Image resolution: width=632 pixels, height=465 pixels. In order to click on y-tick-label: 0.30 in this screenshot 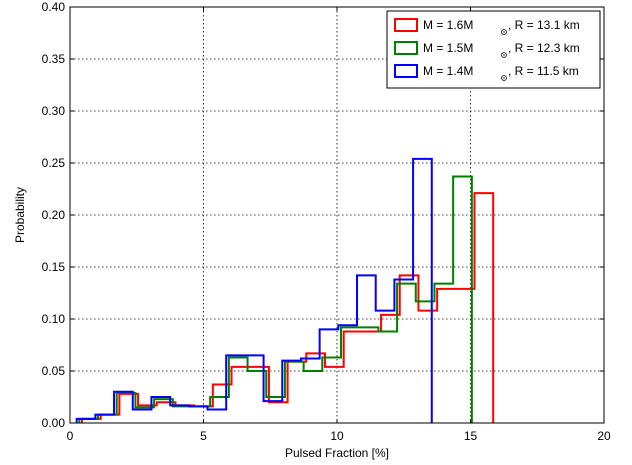, I will do `click(54, 111)`.